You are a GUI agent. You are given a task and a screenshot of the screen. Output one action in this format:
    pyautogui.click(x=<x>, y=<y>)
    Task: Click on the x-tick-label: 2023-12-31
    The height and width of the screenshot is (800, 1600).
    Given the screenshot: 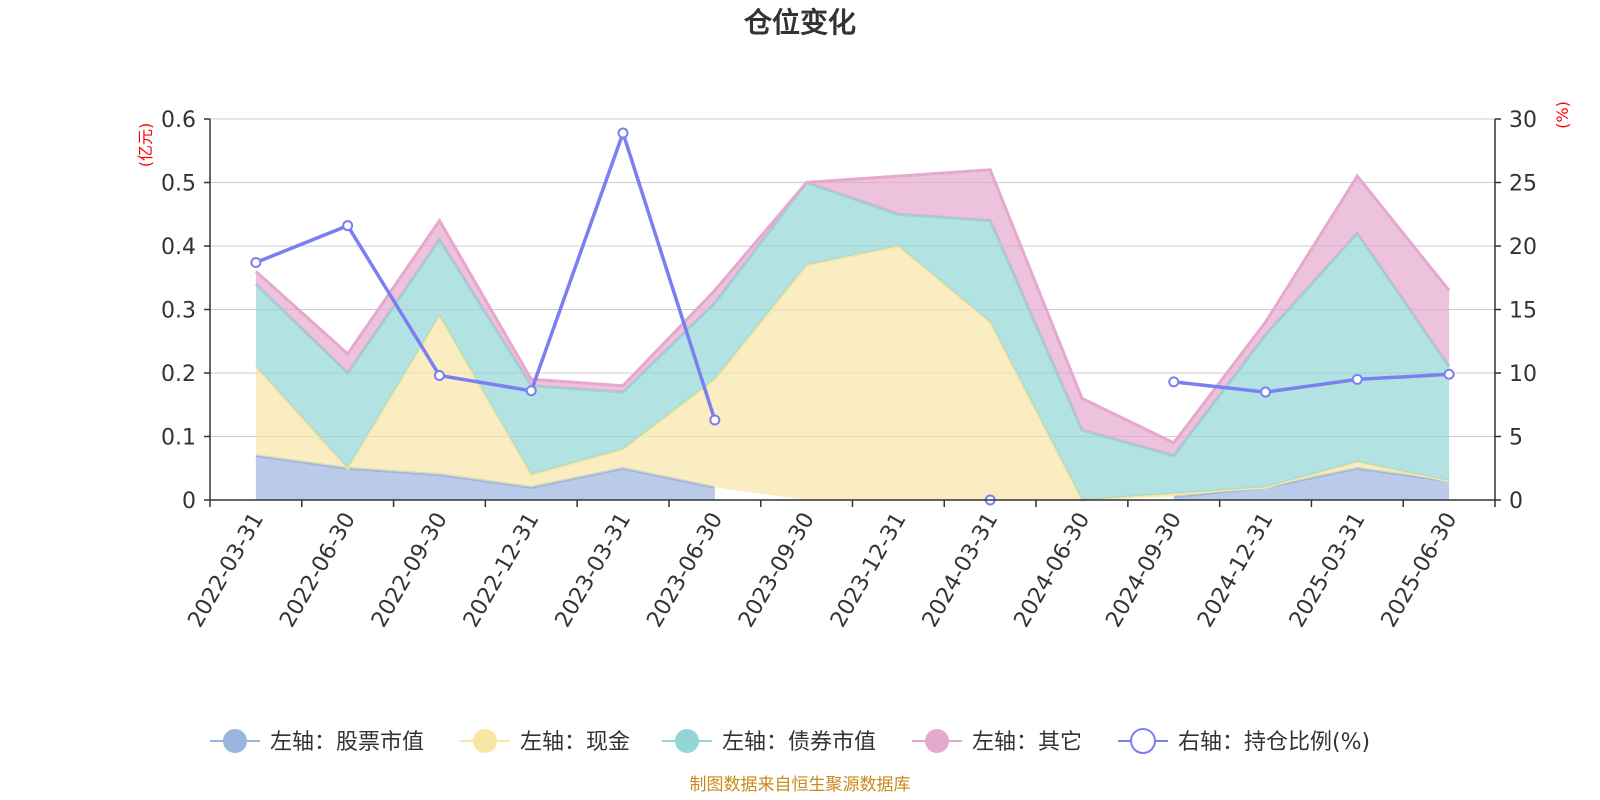 What is the action you would take?
    pyautogui.click(x=869, y=569)
    